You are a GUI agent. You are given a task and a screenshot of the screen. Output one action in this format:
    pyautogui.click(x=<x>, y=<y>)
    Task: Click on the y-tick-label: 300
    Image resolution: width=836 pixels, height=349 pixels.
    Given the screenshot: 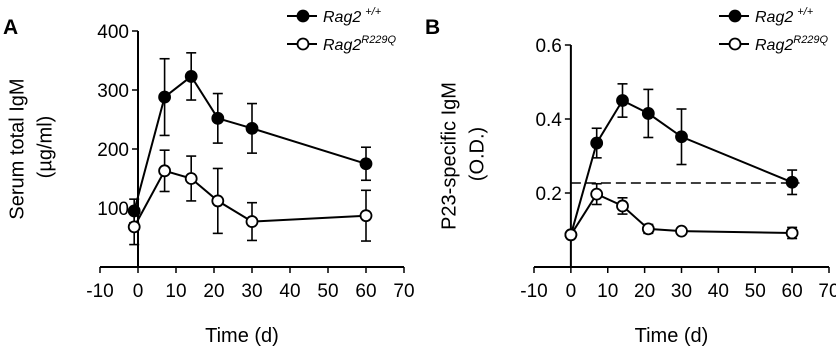 What is the action you would take?
    pyautogui.click(x=113, y=91)
    